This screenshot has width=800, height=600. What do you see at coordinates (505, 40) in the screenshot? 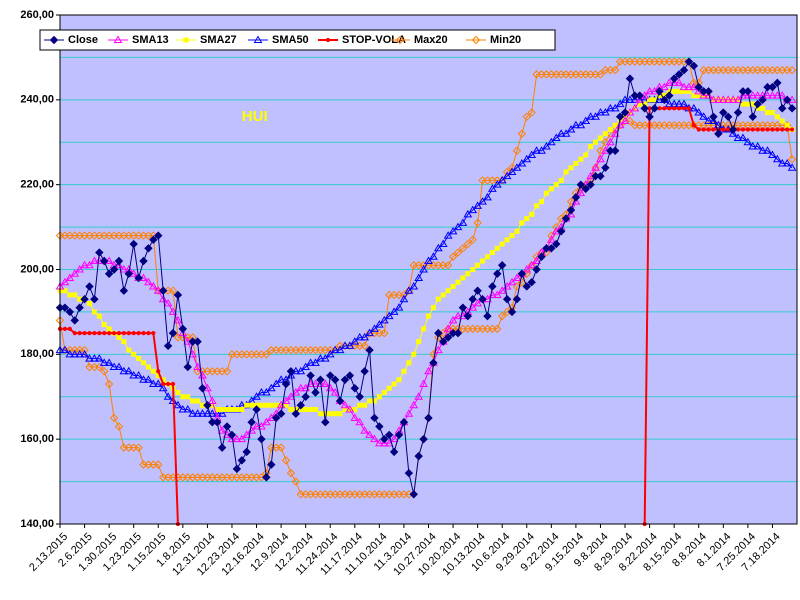
I see `legend-label: Min20` at bounding box center [505, 40].